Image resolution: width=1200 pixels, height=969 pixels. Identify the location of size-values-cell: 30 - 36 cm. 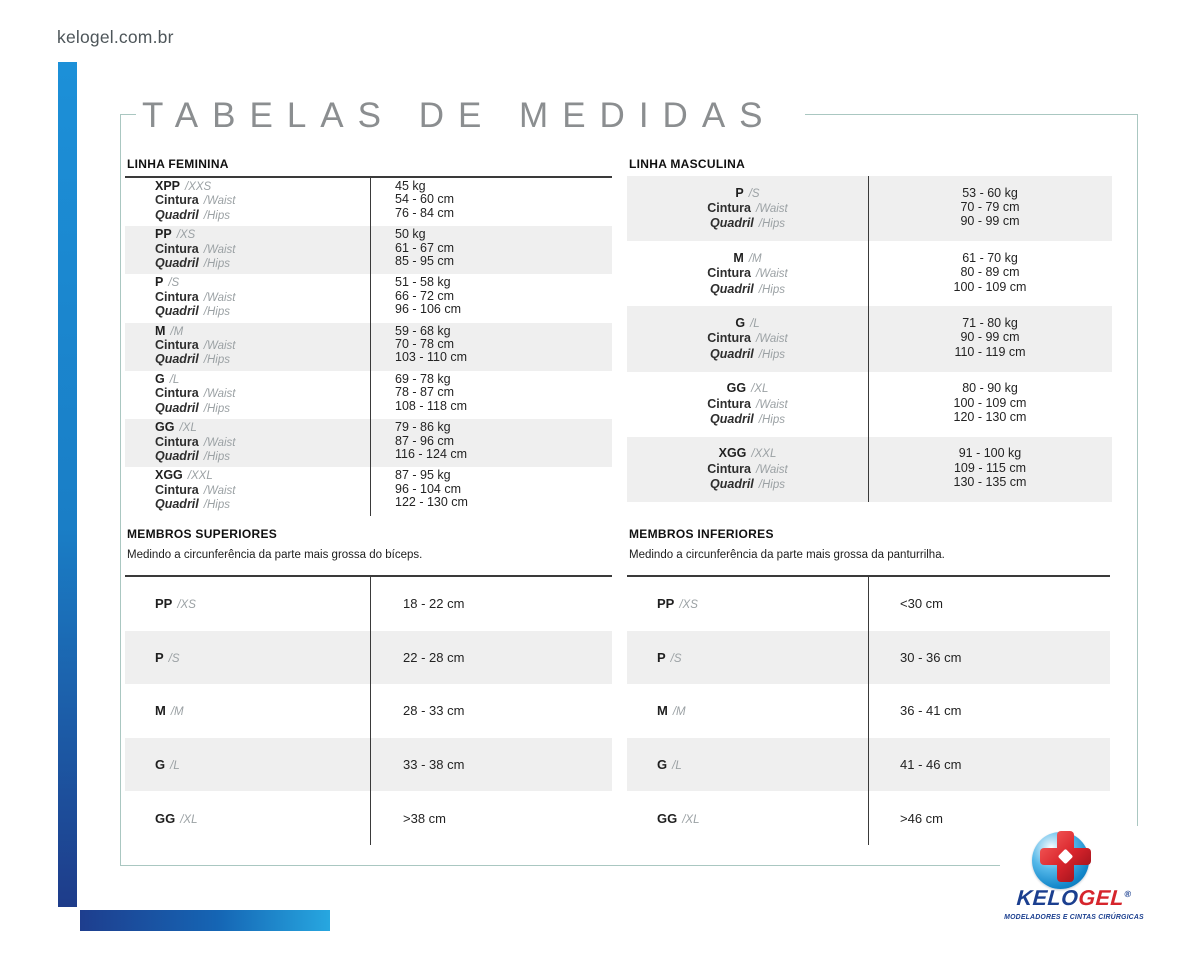
(989, 657).